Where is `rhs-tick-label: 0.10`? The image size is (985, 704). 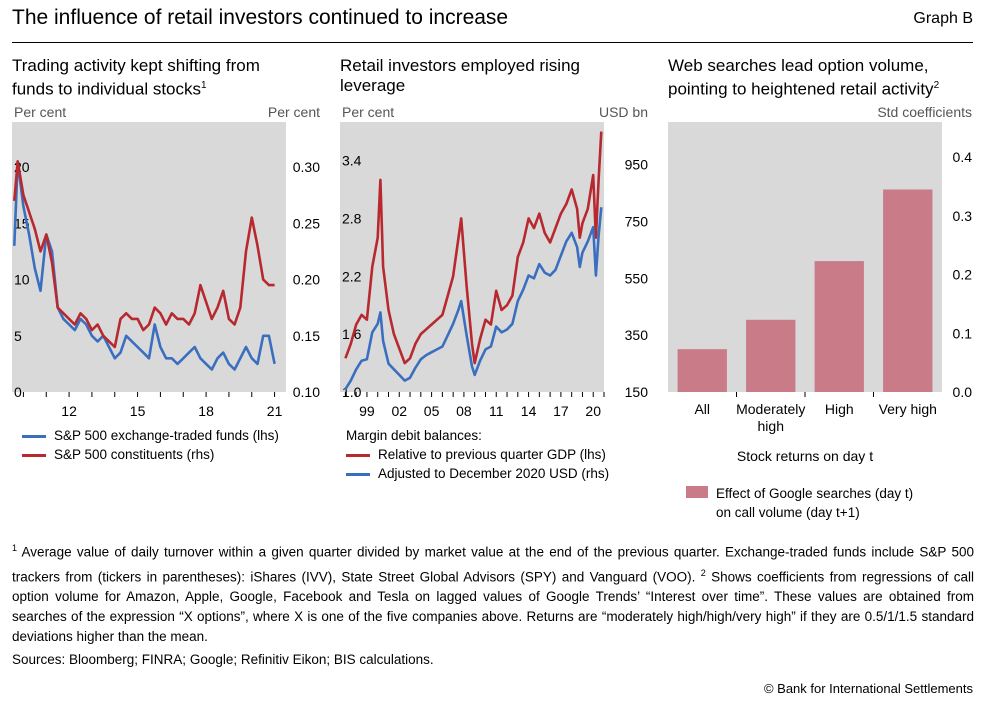 rhs-tick-label: 0.10 is located at coordinates (306, 392).